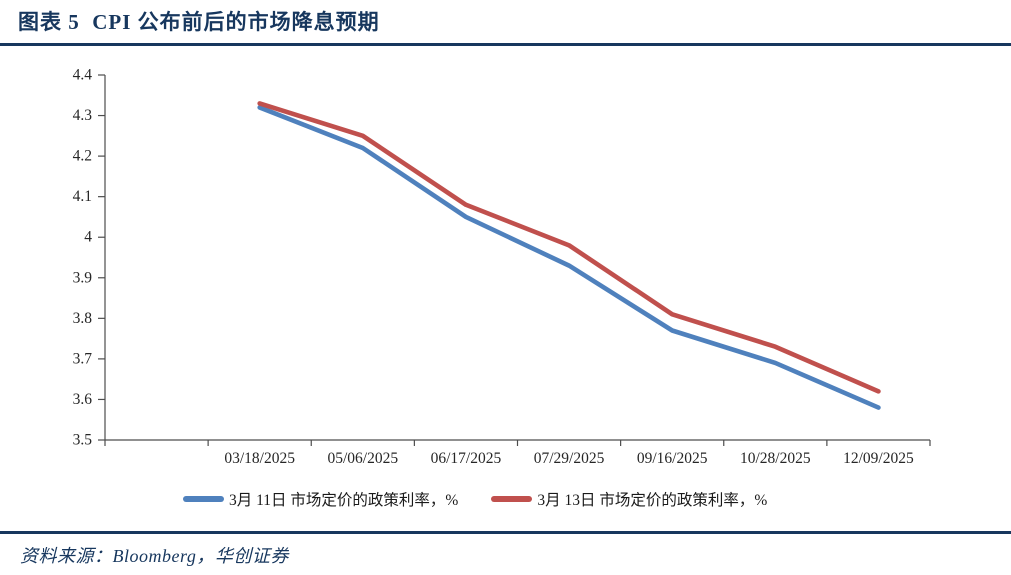 Image resolution: width=1011 pixels, height=575 pixels. Describe the element at coordinates (83, 115) in the screenshot. I see `y-tick-label: 4.3` at that location.